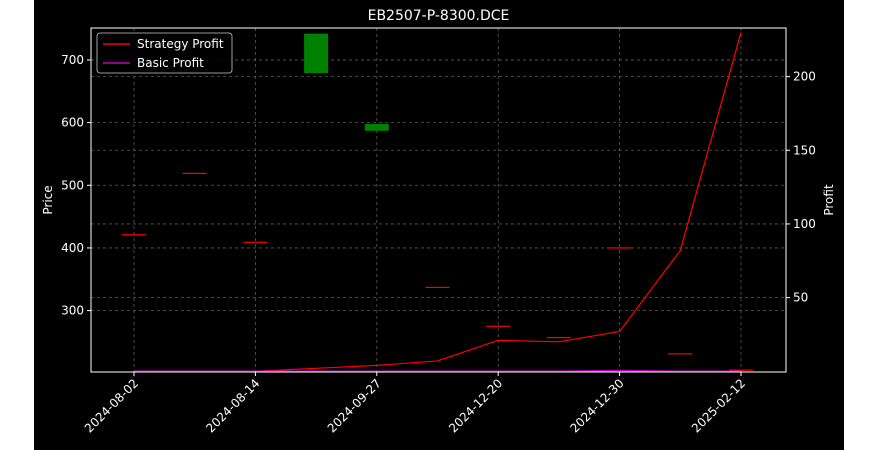 Image resolution: width=878 pixels, height=450 pixels. Describe the element at coordinates (72, 123) in the screenshot. I see `left-tick-label-600: 600` at that location.